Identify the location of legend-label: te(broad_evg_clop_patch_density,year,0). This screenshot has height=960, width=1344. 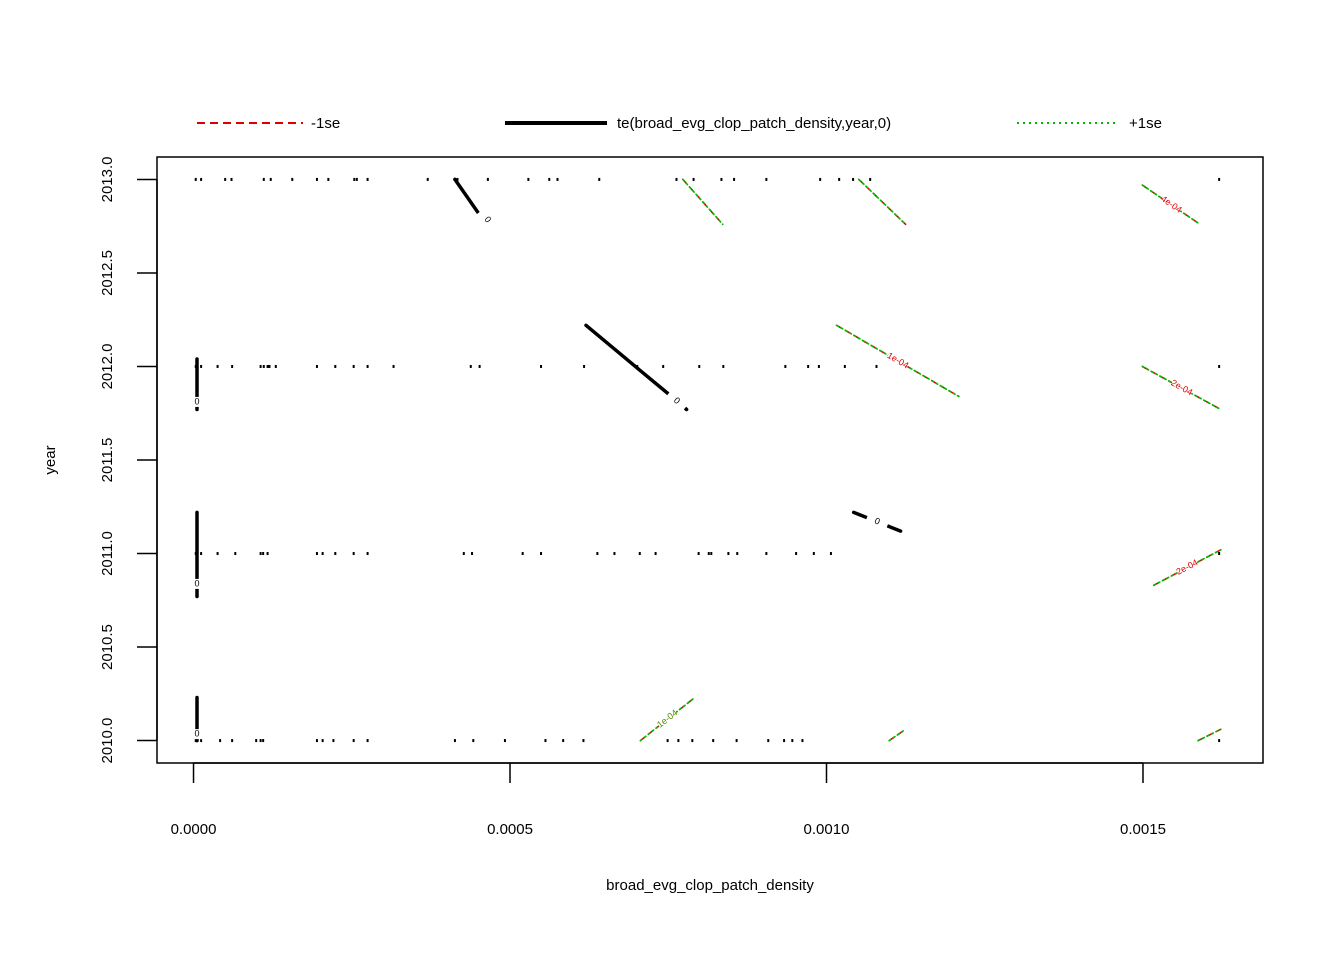
(754, 123).